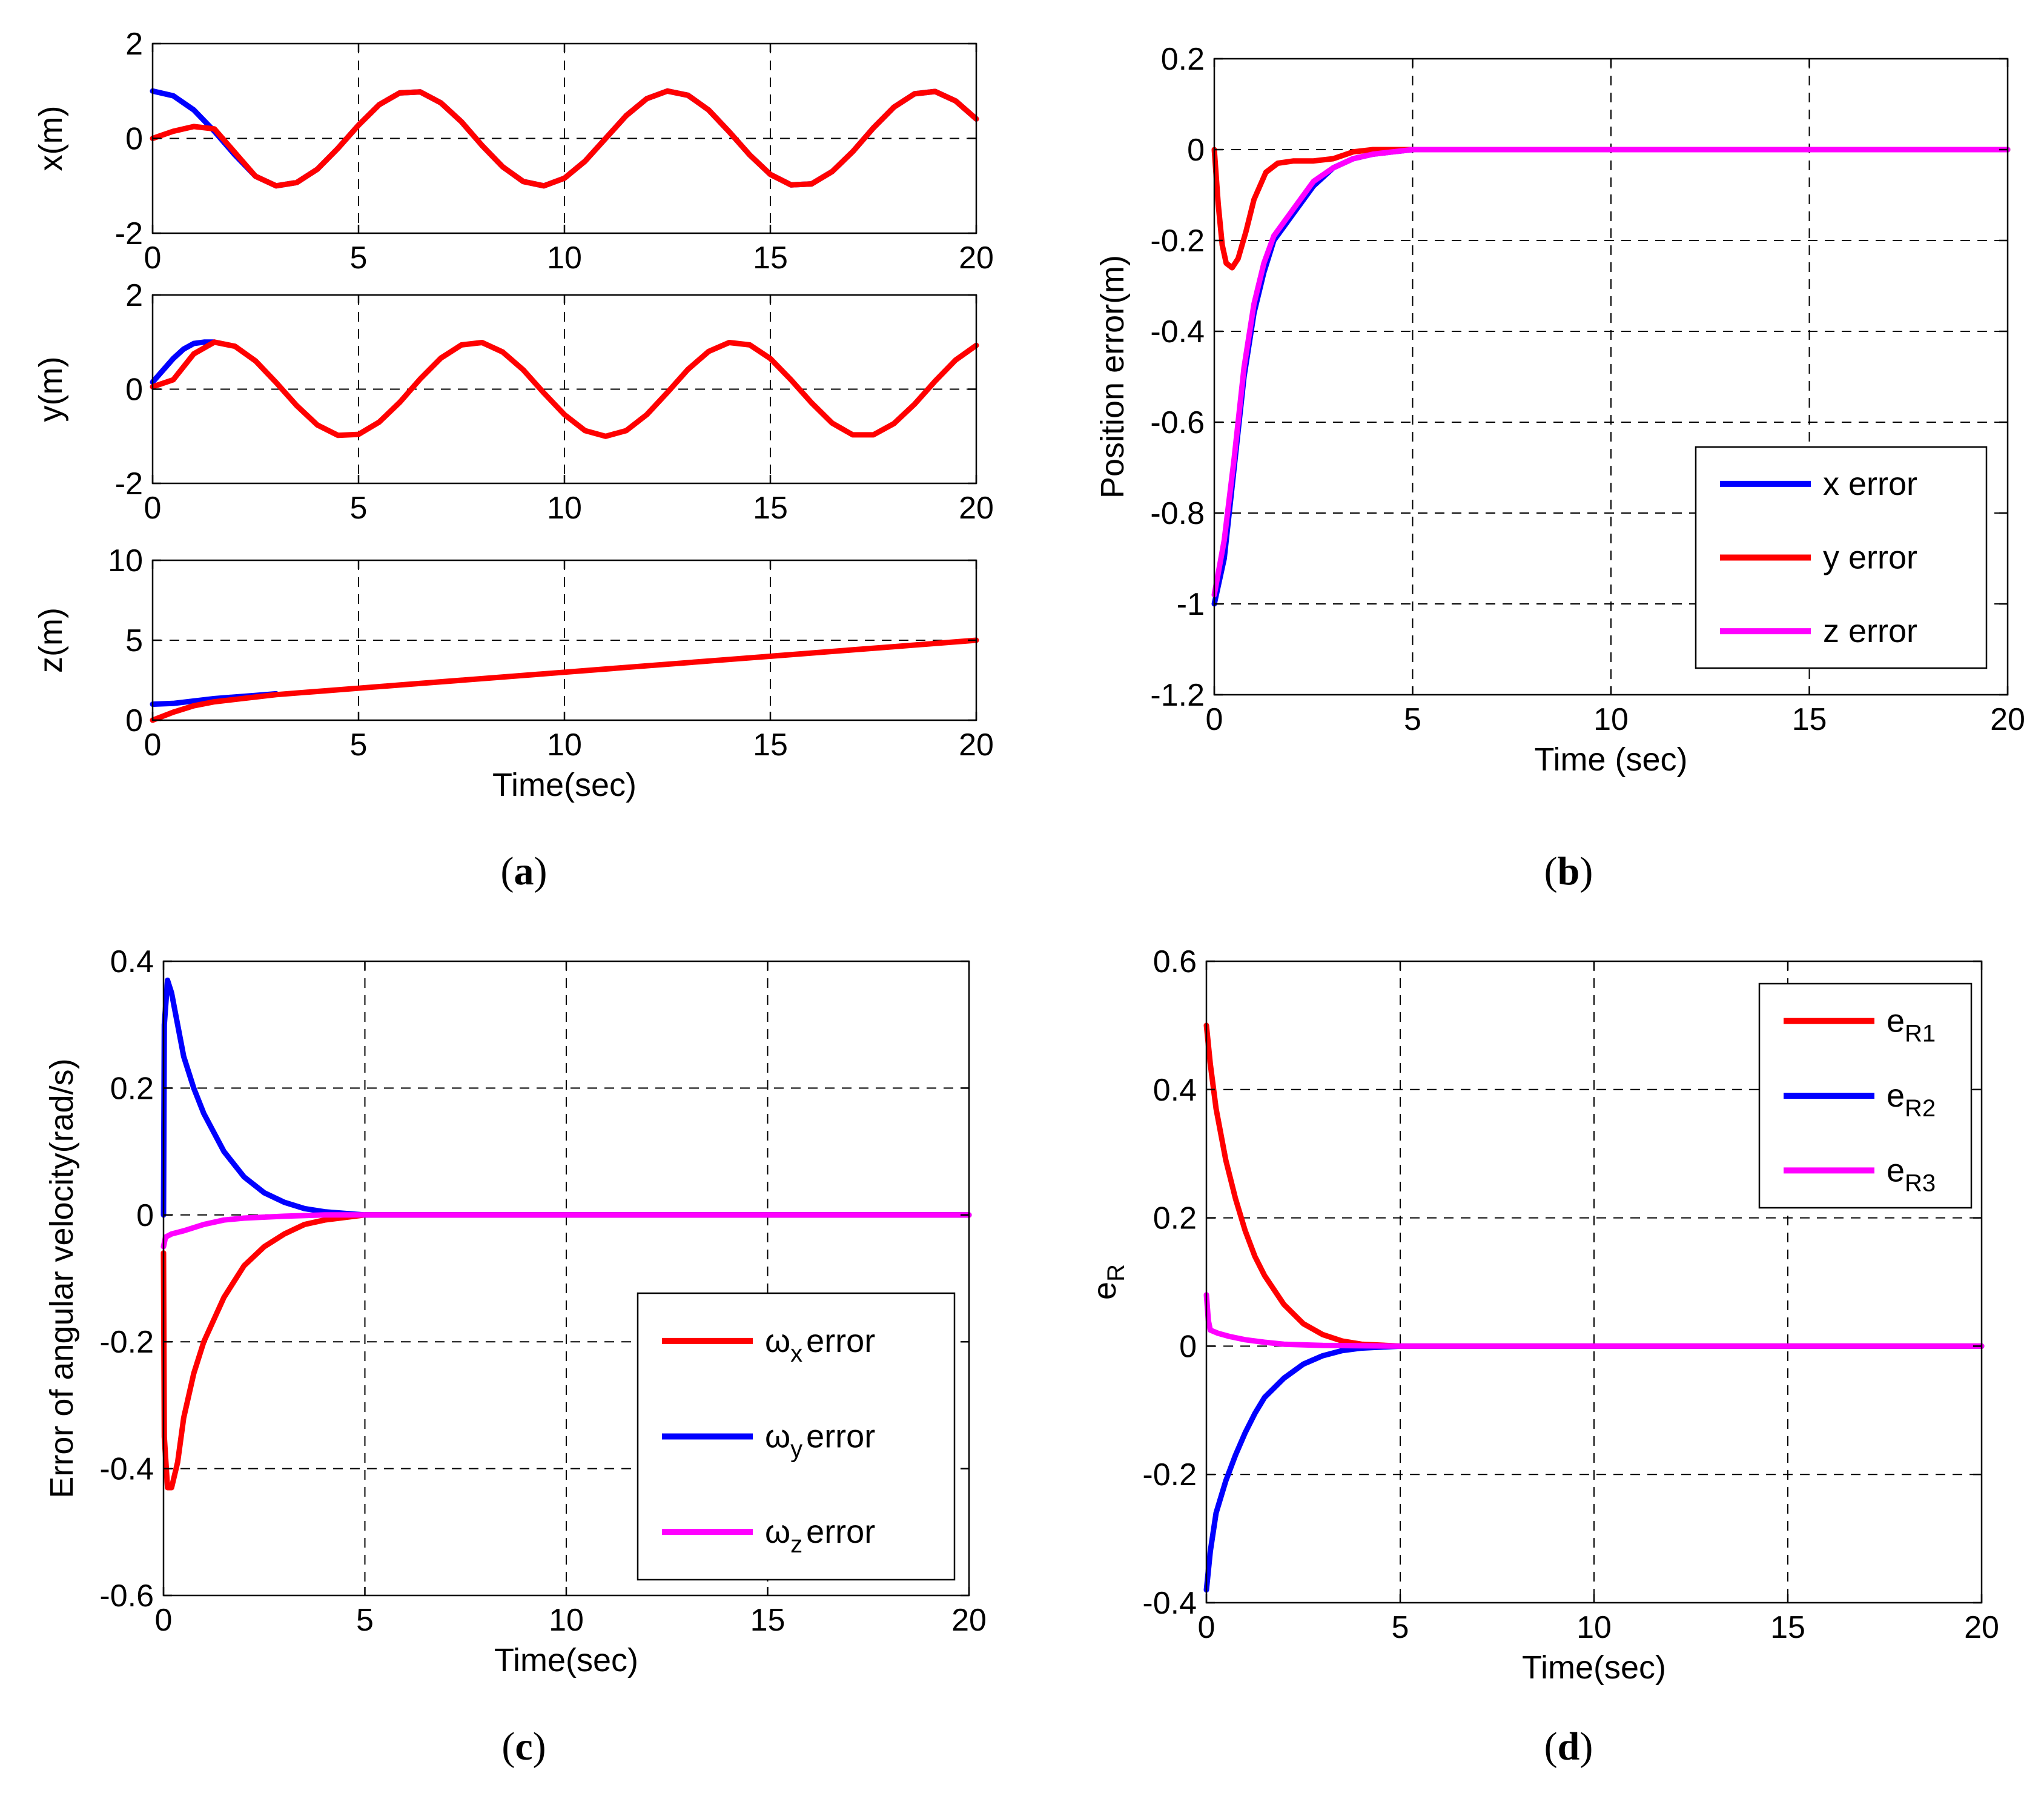  What do you see at coordinates (134, 640) in the screenshot?
I see `y-tick-label: 5` at bounding box center [134, 640].